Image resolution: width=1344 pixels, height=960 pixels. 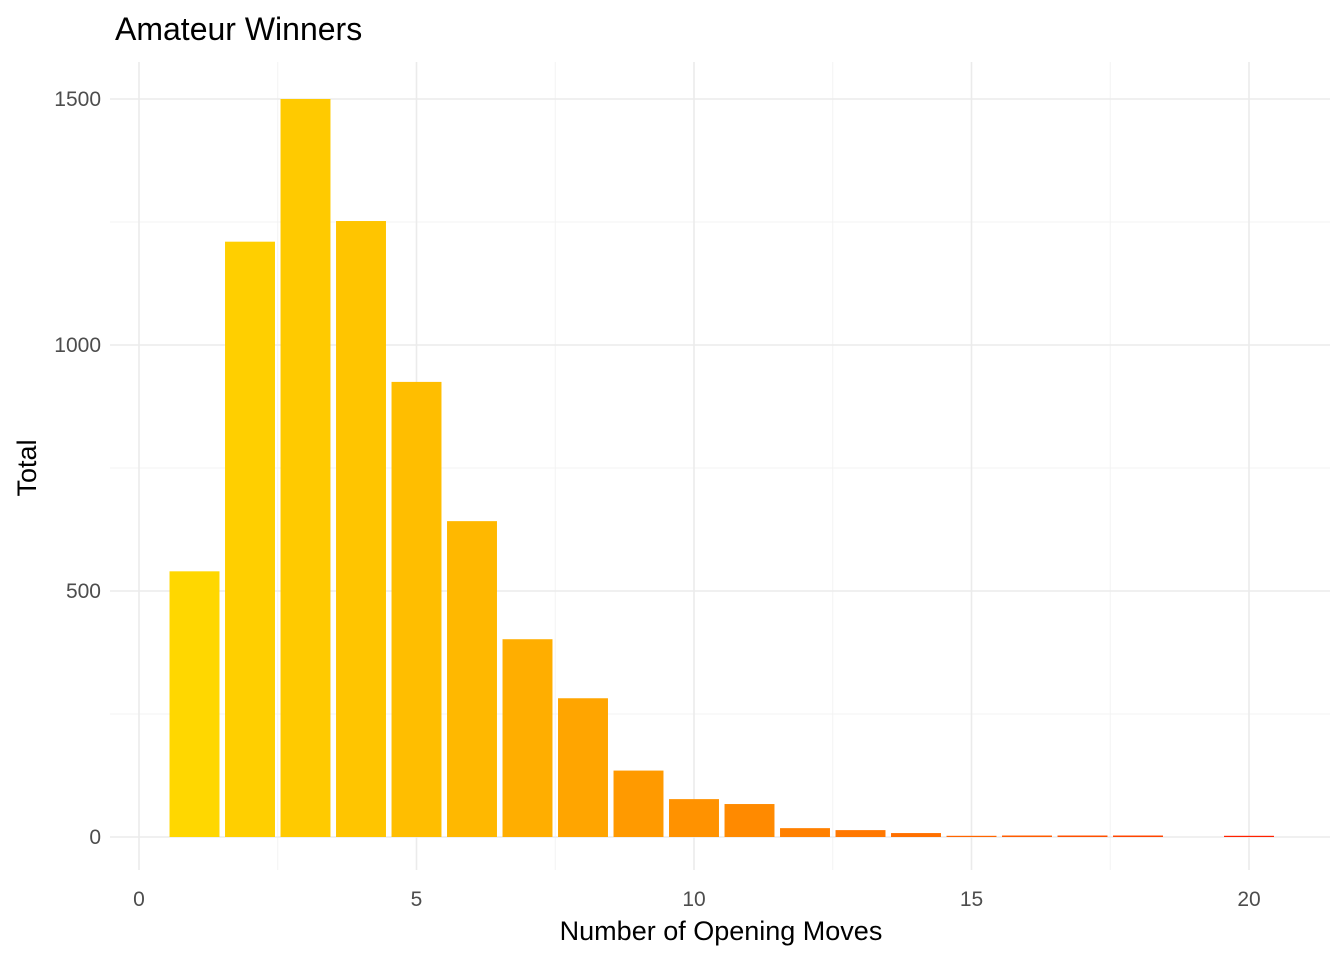 What do you see at coordinates (693, 899) in the screenshot?
I see `x-tick-label: 10` at bounding box center [693, 899].